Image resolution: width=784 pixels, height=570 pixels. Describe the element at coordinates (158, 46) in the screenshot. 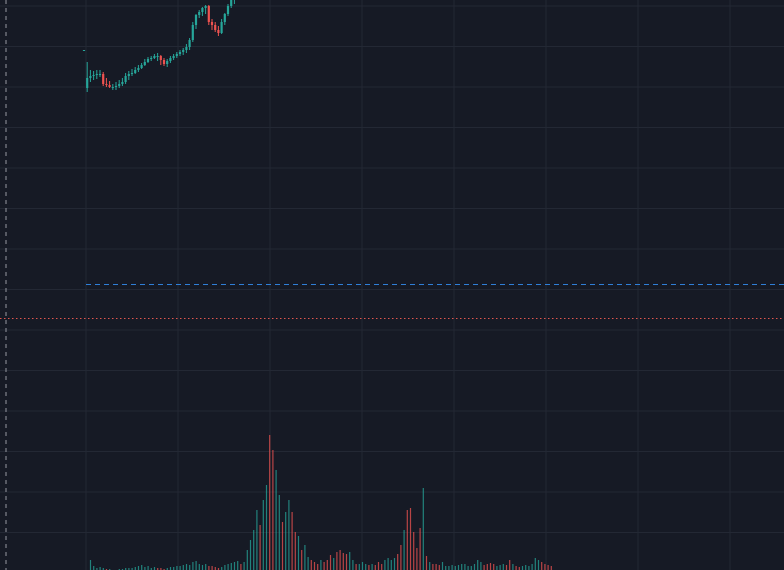

I see `candles` at that location.